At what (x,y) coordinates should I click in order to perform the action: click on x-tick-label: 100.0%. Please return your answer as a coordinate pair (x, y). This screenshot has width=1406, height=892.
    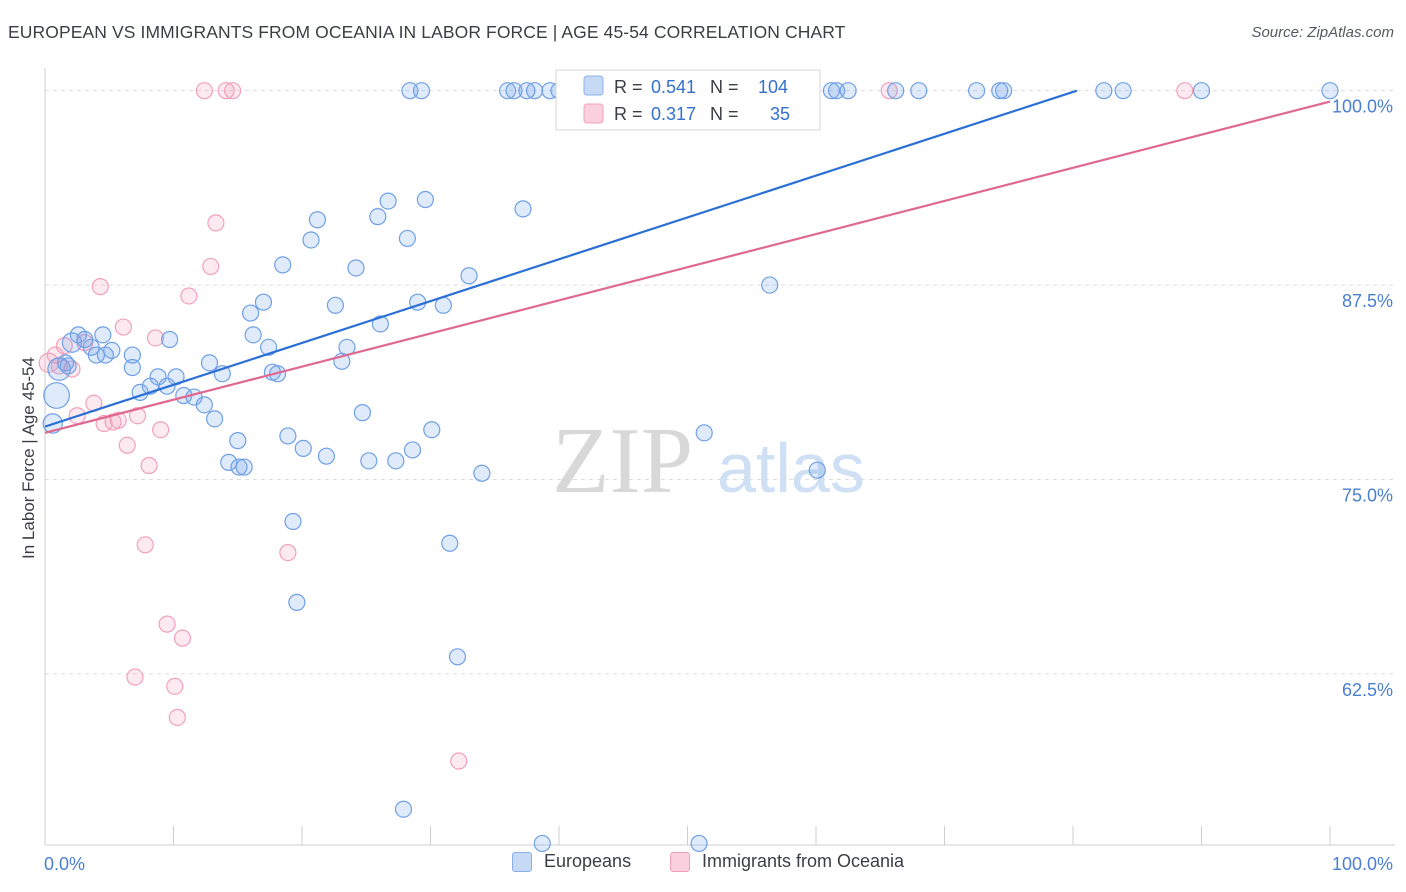
    Looking at the image, I should click on (1362, 864).